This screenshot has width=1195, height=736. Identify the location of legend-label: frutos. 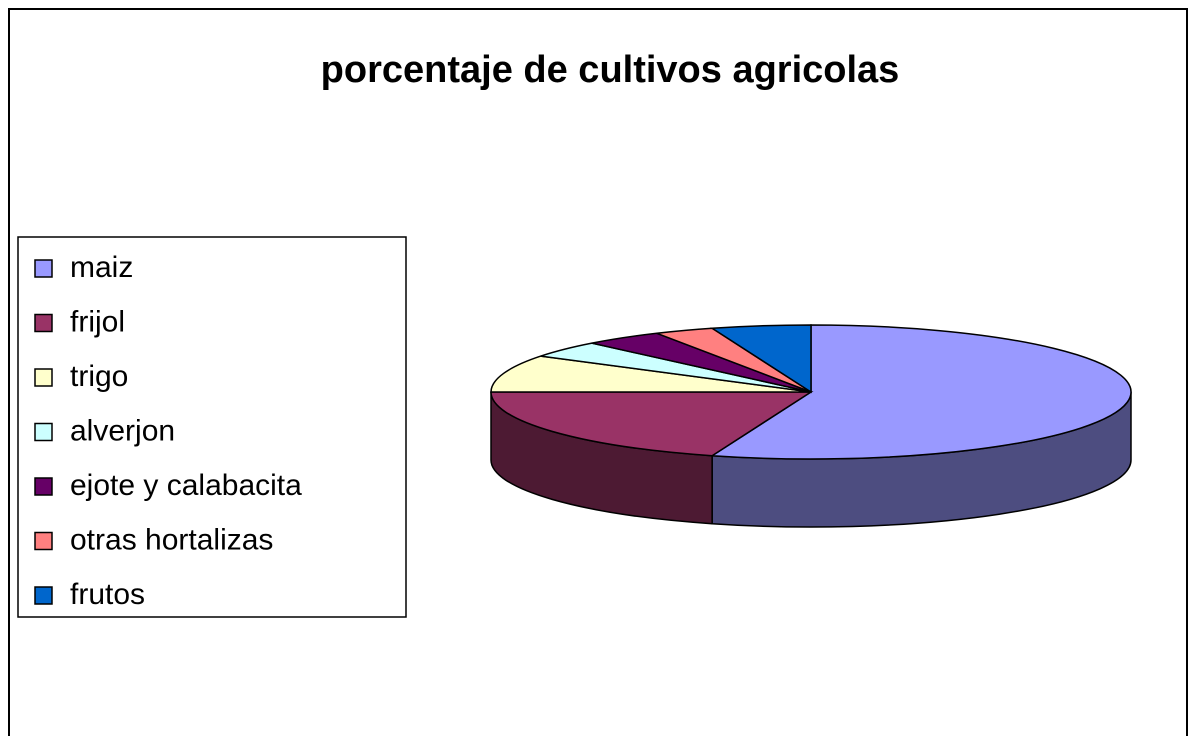
(107, 594).